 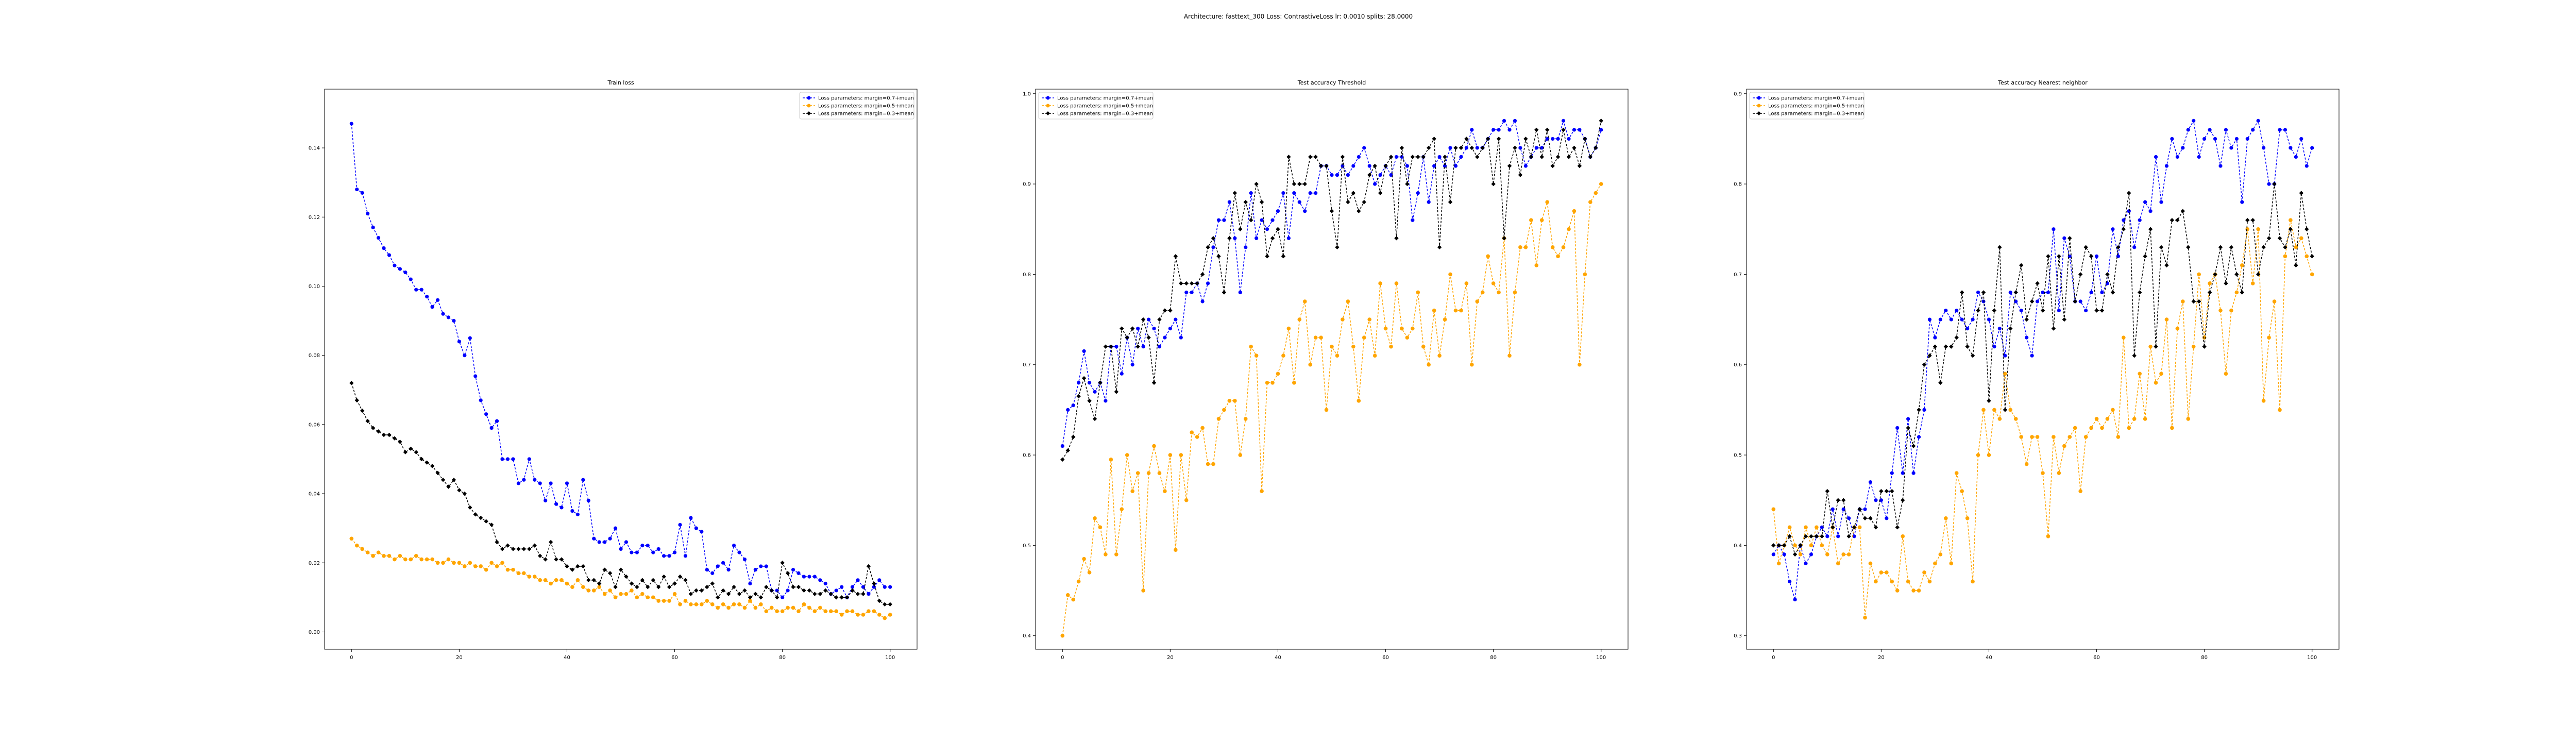 I want to click on x-tick-label: 100, so click(x=2312, y=658).